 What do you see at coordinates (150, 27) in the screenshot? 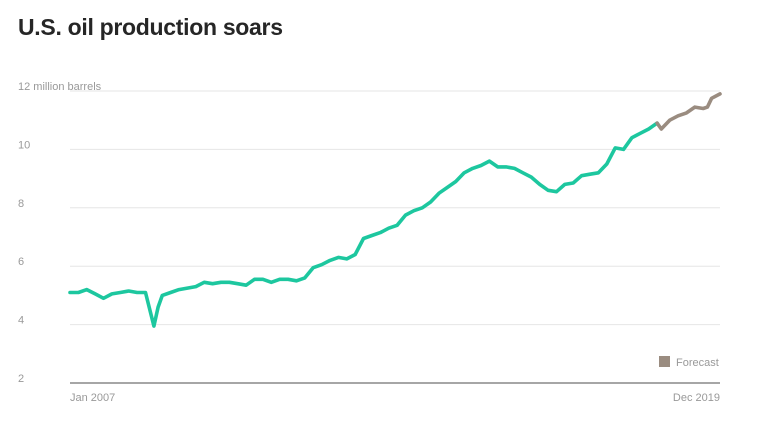
I see `chart-title: U.S. oil production soars` at bounding box center [150, 27].